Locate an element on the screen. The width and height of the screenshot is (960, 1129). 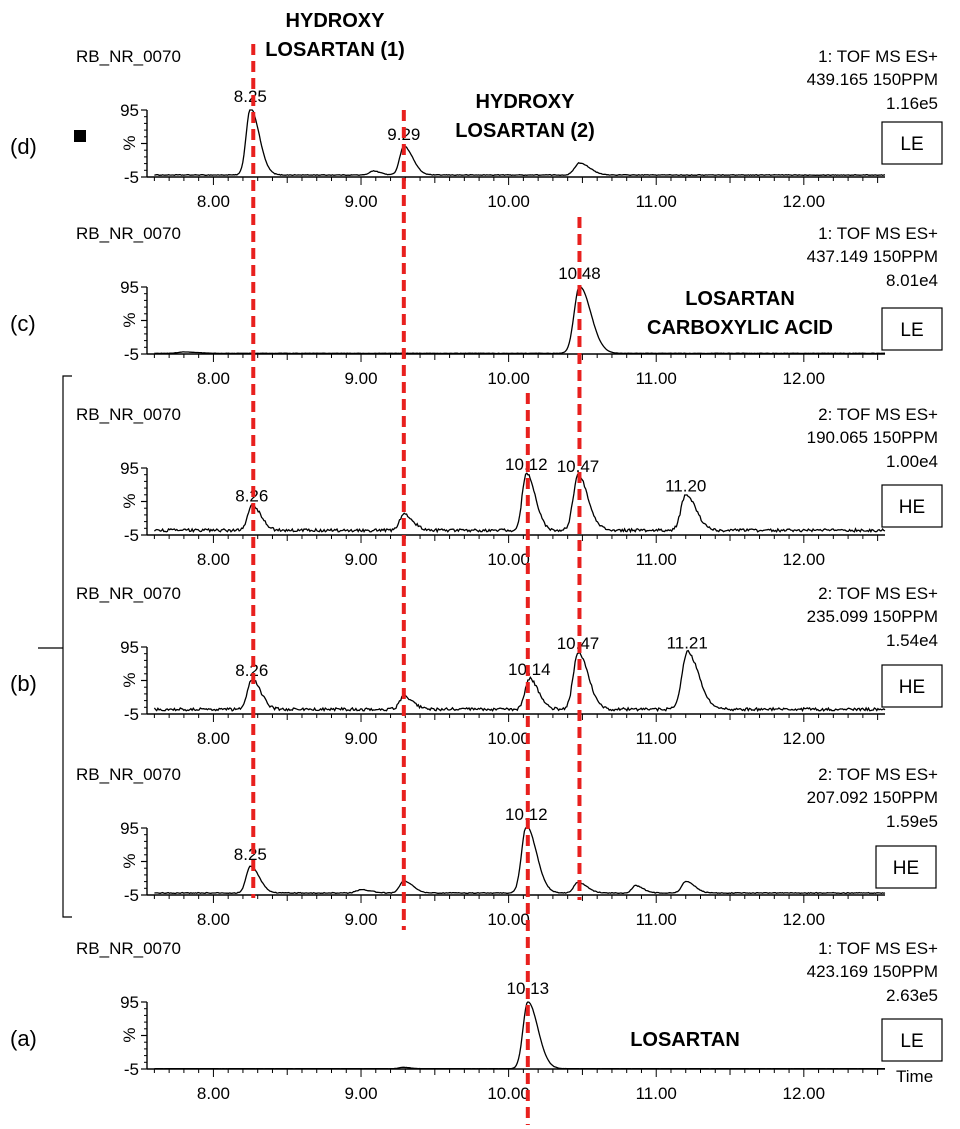
panel-label: (d) is located at coordinates (23, 146).